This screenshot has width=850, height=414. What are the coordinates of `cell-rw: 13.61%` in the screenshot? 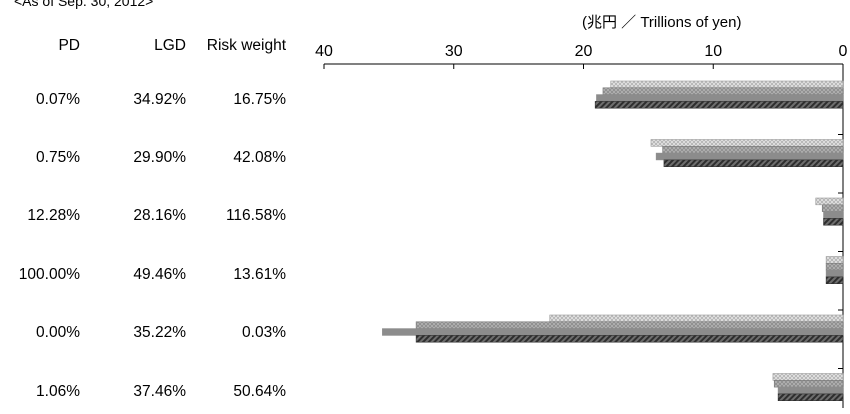 It's located at (259, 274).